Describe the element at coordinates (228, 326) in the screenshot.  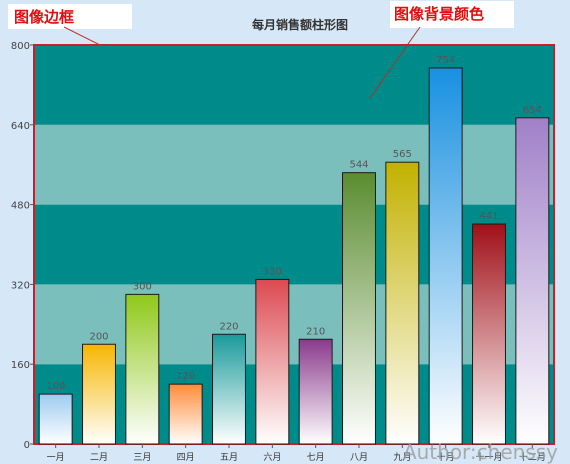
I see `bar-value-label: 220` at that location.